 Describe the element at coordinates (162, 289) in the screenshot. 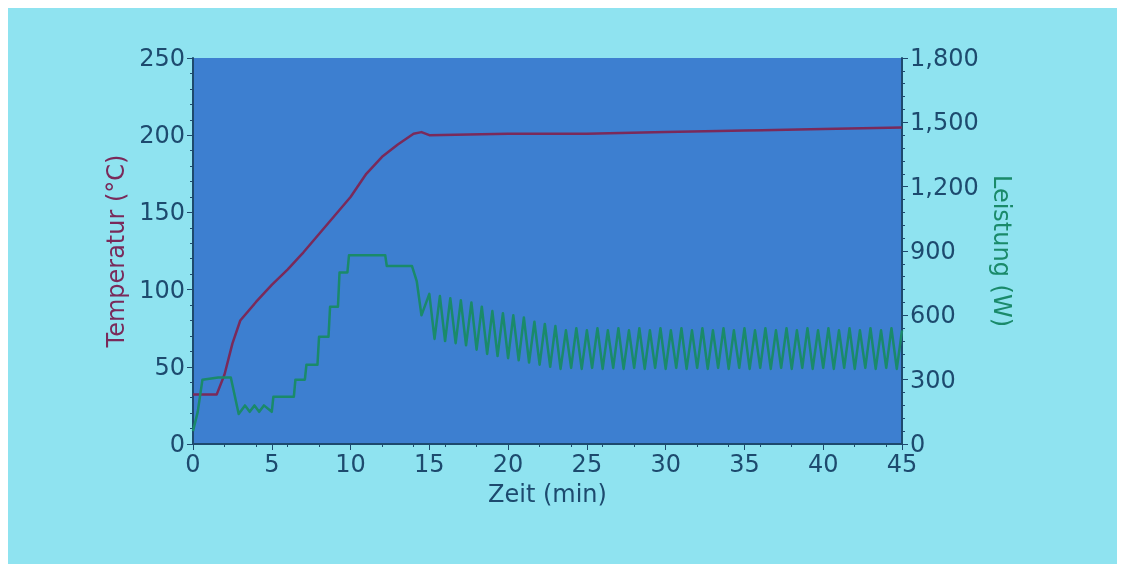

I see `y-tick-label: 100` at that location.